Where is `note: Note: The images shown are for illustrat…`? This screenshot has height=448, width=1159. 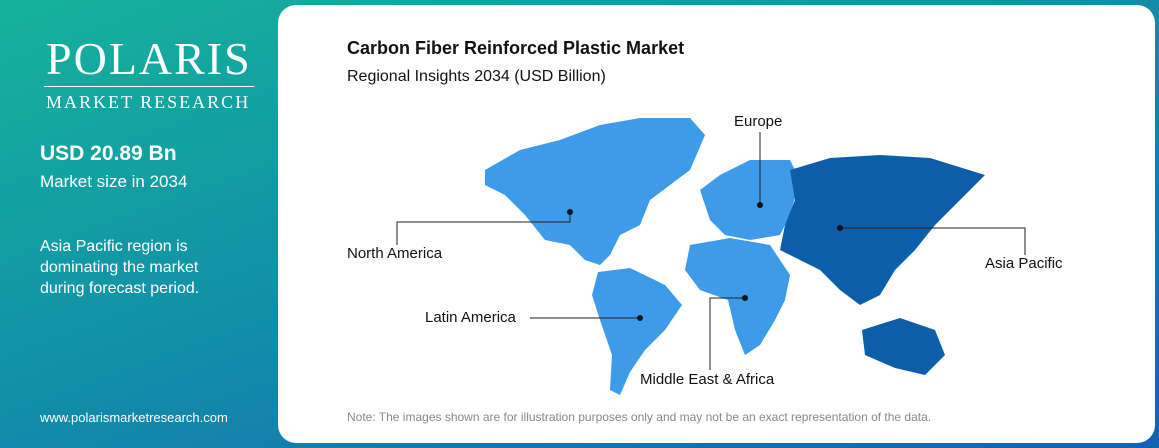
note: Note: The images shown are for illustrat… is located at coordinates (639, 417).